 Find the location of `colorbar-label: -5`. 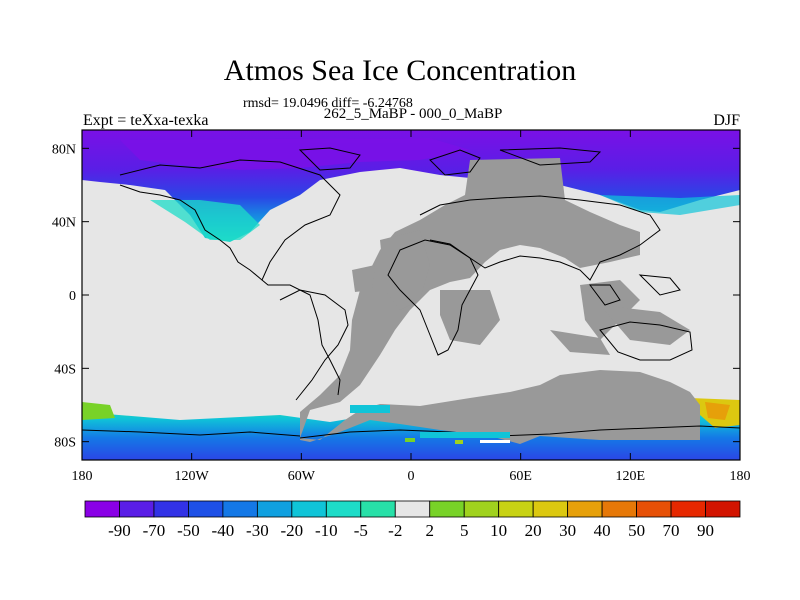

colorbar-label: -5 is located at coordinates (361, 530).